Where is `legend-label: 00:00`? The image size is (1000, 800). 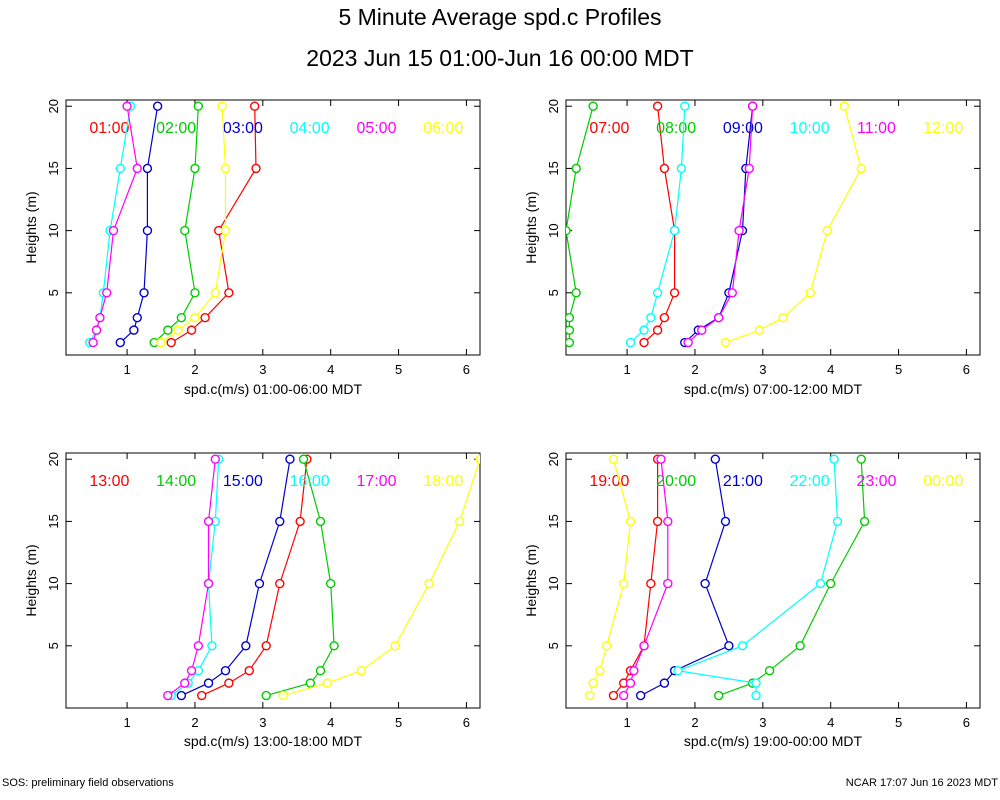
legend-label: 00:00 is located at coordinates (943, 481).